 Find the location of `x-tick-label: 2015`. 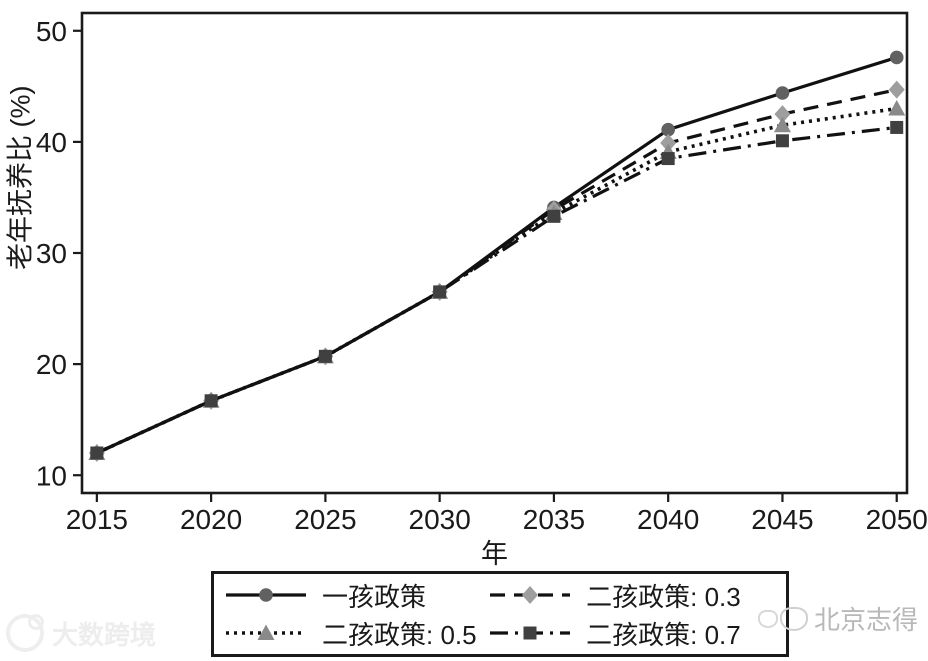

x-tick-label: 2015 is located at coordinates (97, 519).